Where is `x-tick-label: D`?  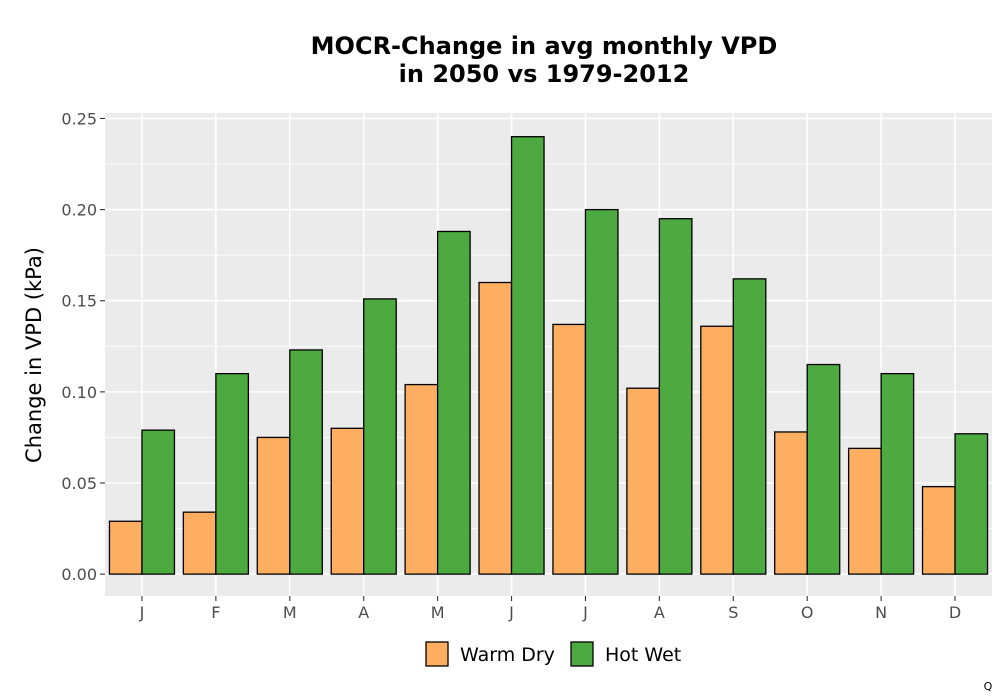 x-tick-label: D is located at coordinates (955, 612).